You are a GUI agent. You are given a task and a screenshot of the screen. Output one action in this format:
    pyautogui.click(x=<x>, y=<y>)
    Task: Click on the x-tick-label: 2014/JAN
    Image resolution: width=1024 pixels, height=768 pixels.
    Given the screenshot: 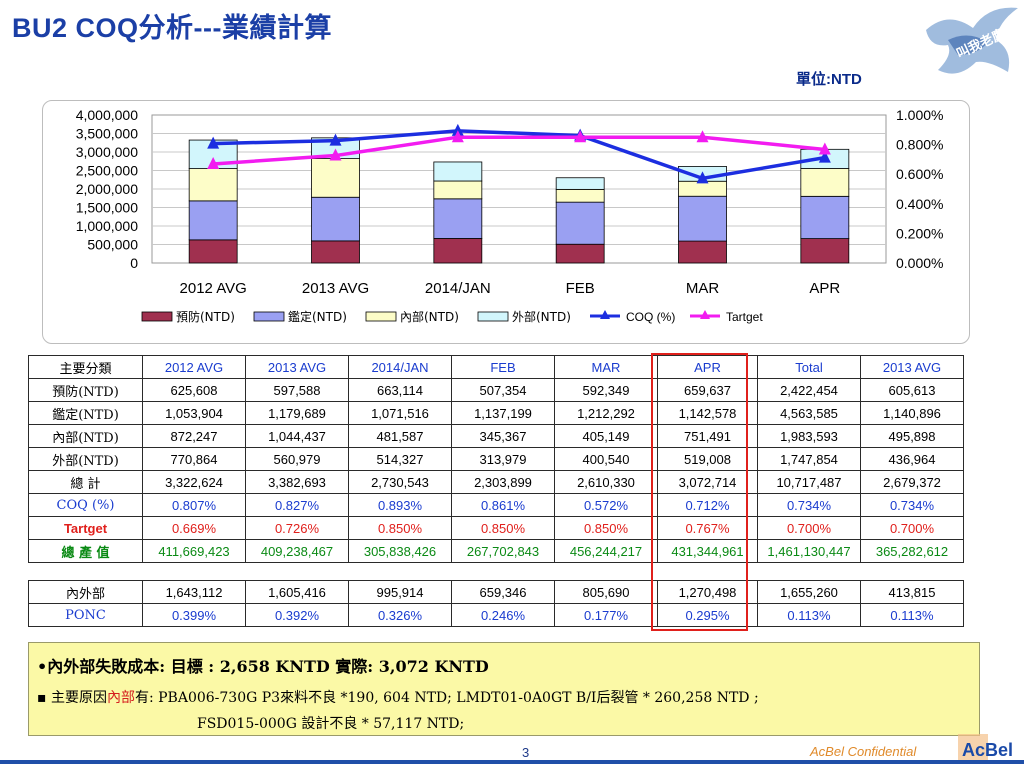 What is the action you would take?
    pyautogui.click(x=458, y=288)
    